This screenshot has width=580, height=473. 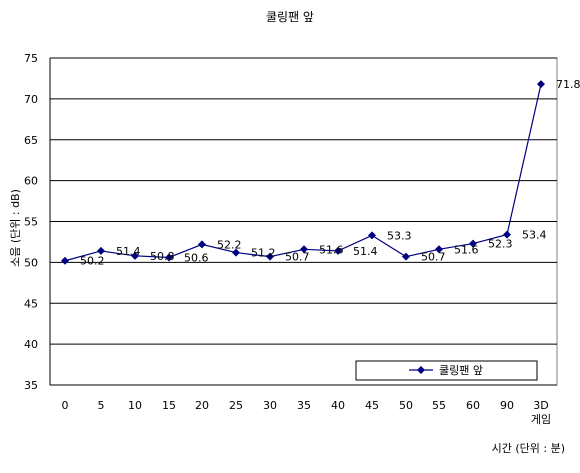 I want to click on x-tick-label: 55, so click(x=439, y=405).